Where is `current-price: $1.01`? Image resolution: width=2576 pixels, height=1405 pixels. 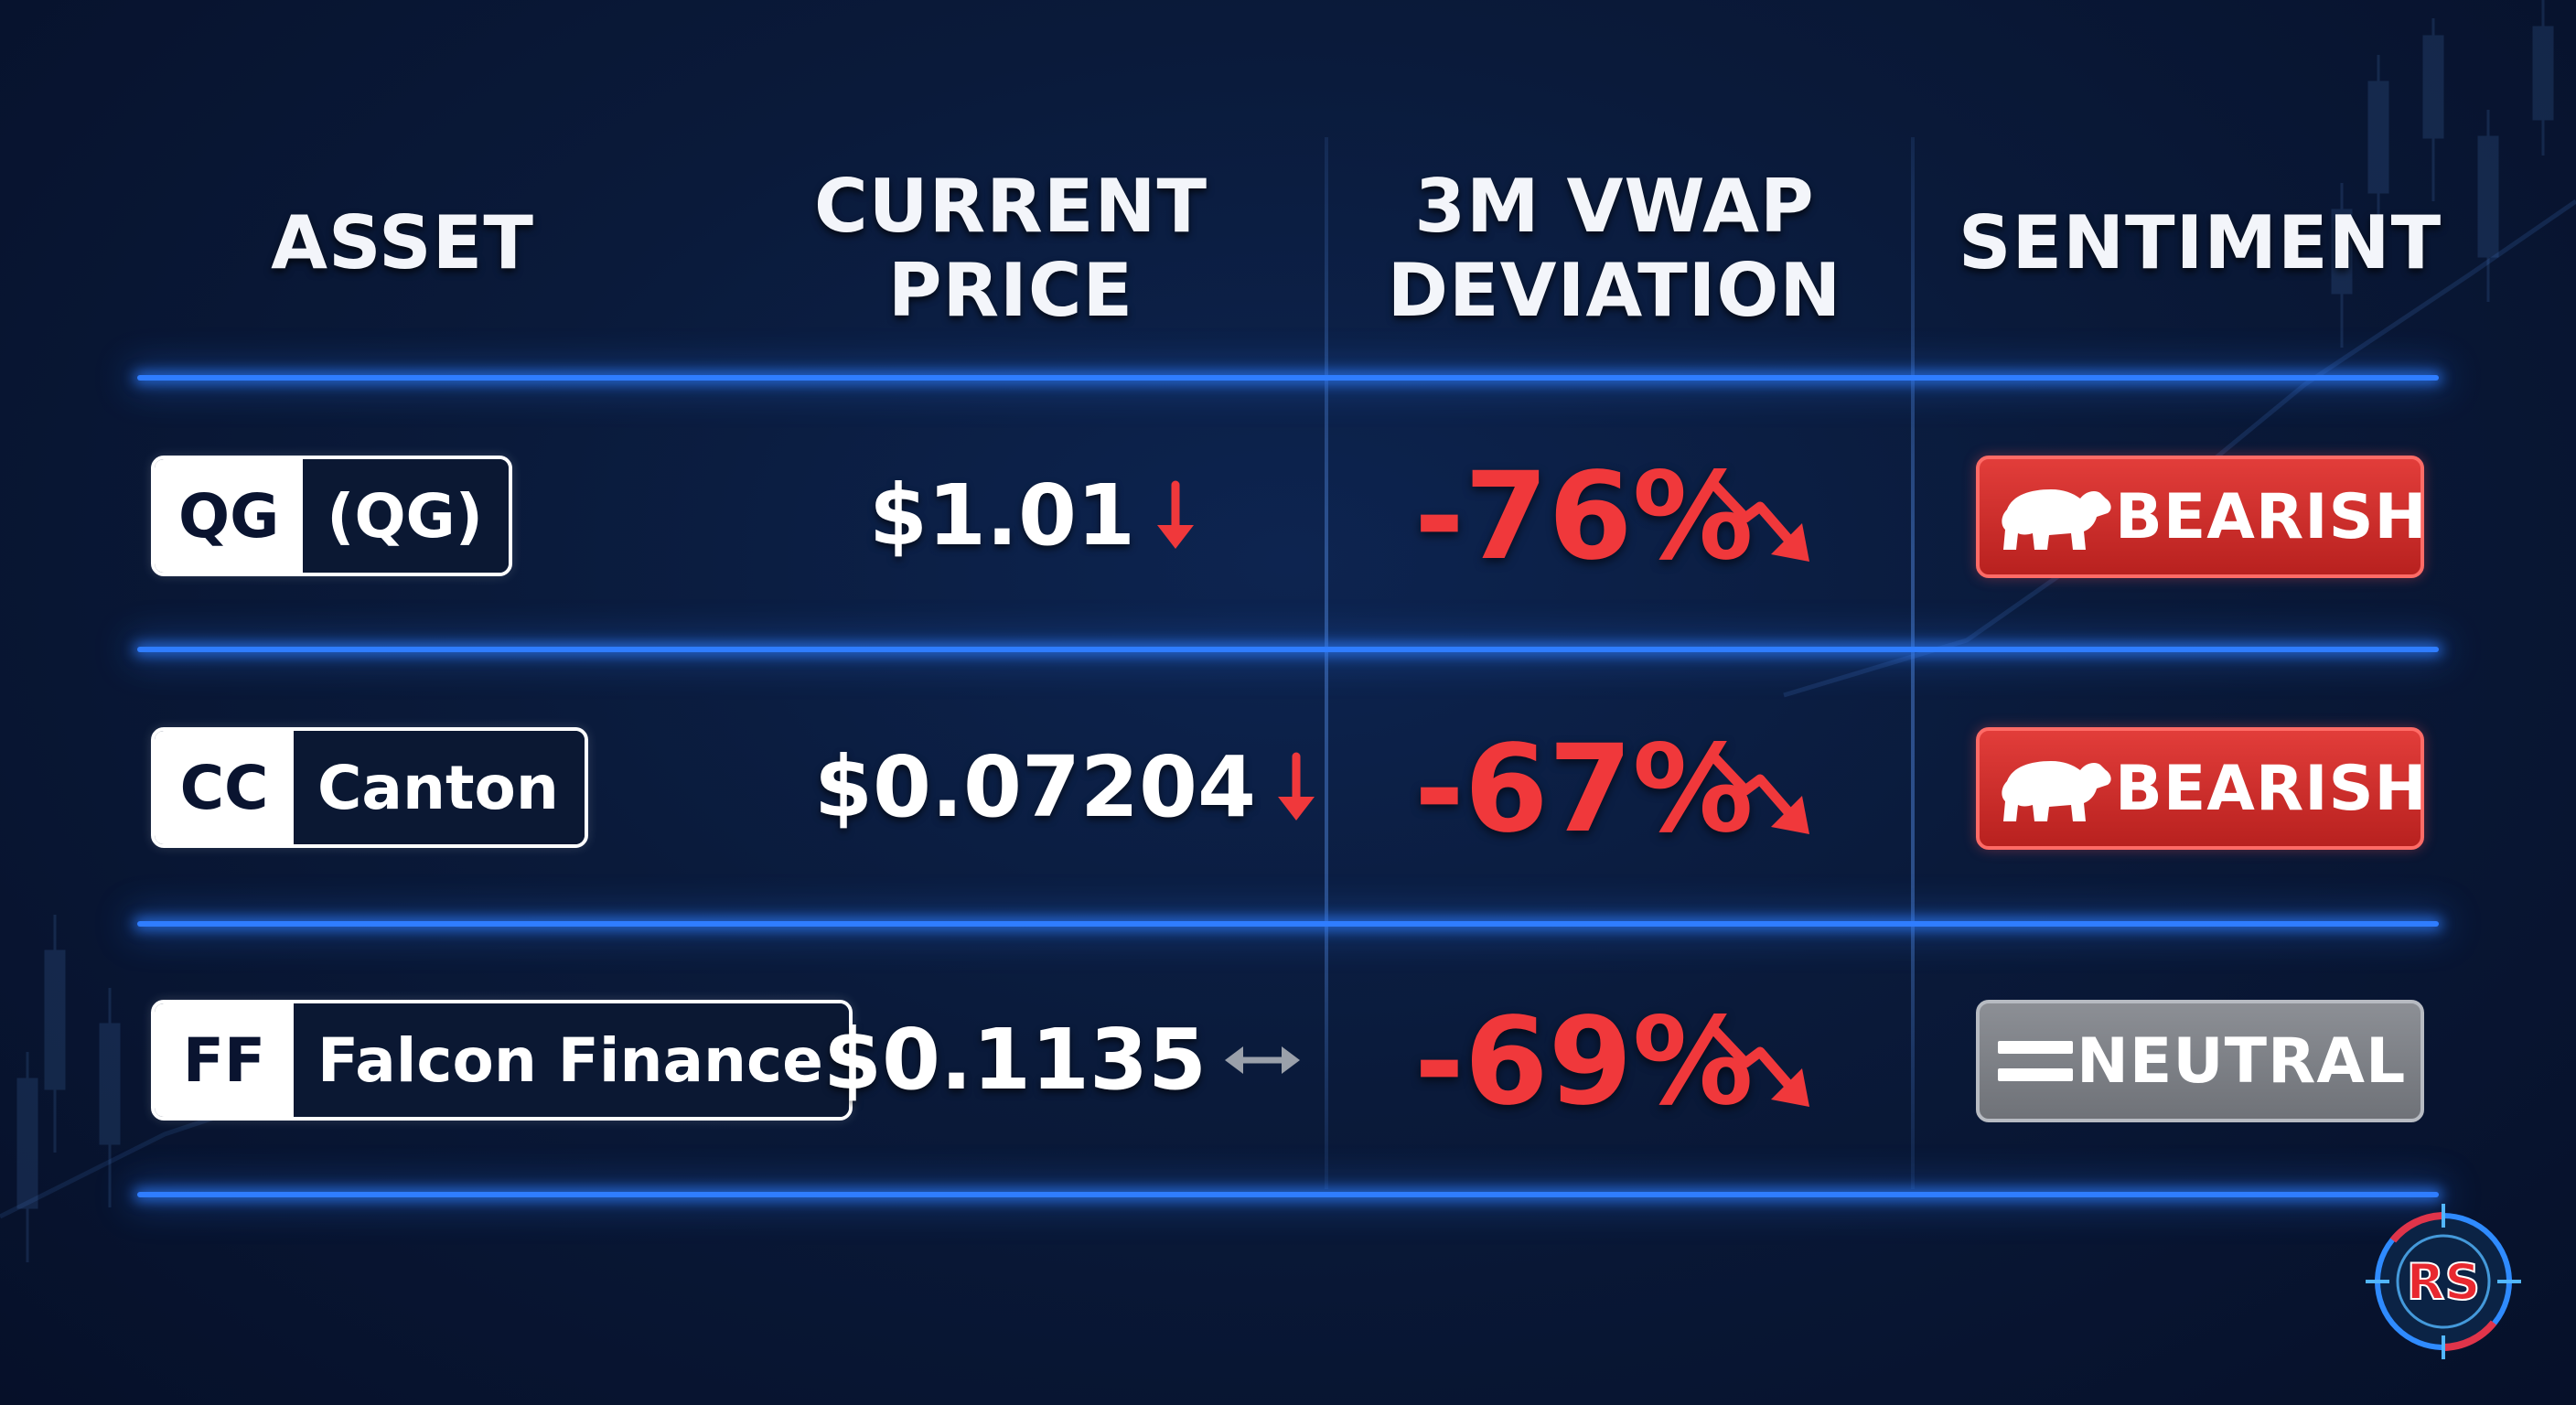
current-price: $1.01 is located at coordinates (1034, 516).